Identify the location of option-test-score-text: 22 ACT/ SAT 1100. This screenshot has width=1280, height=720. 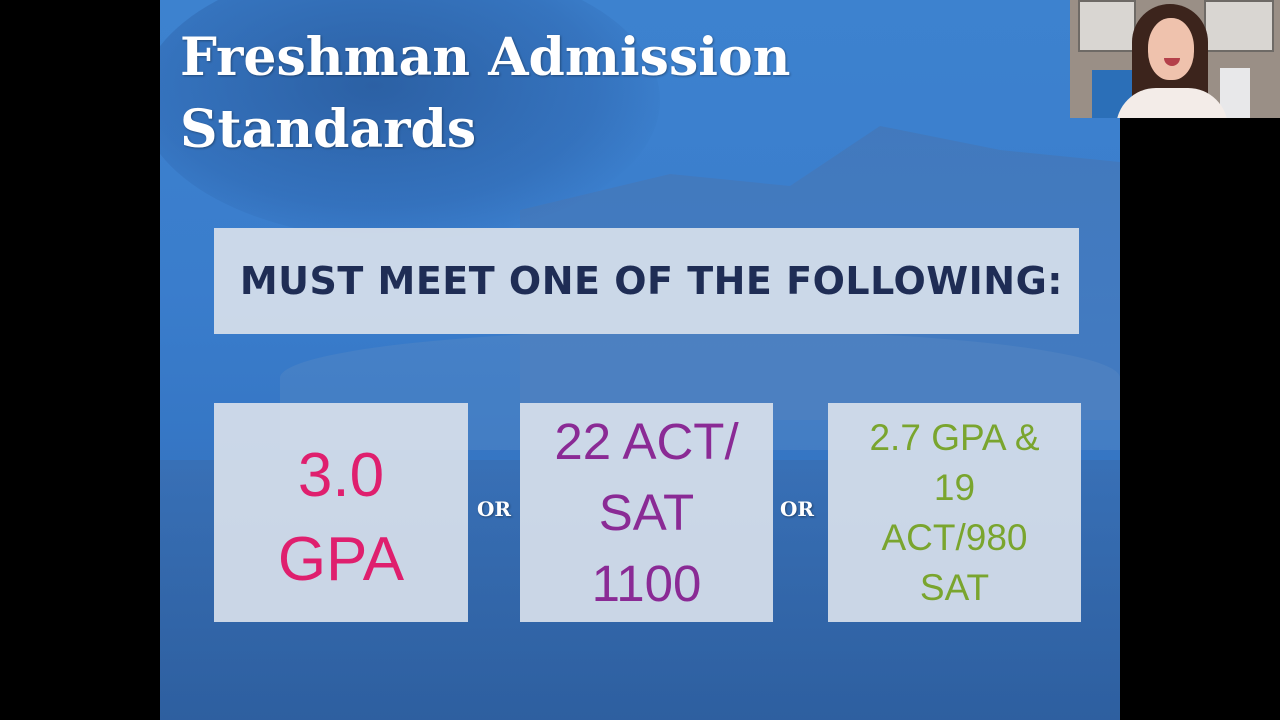
(646, 512).